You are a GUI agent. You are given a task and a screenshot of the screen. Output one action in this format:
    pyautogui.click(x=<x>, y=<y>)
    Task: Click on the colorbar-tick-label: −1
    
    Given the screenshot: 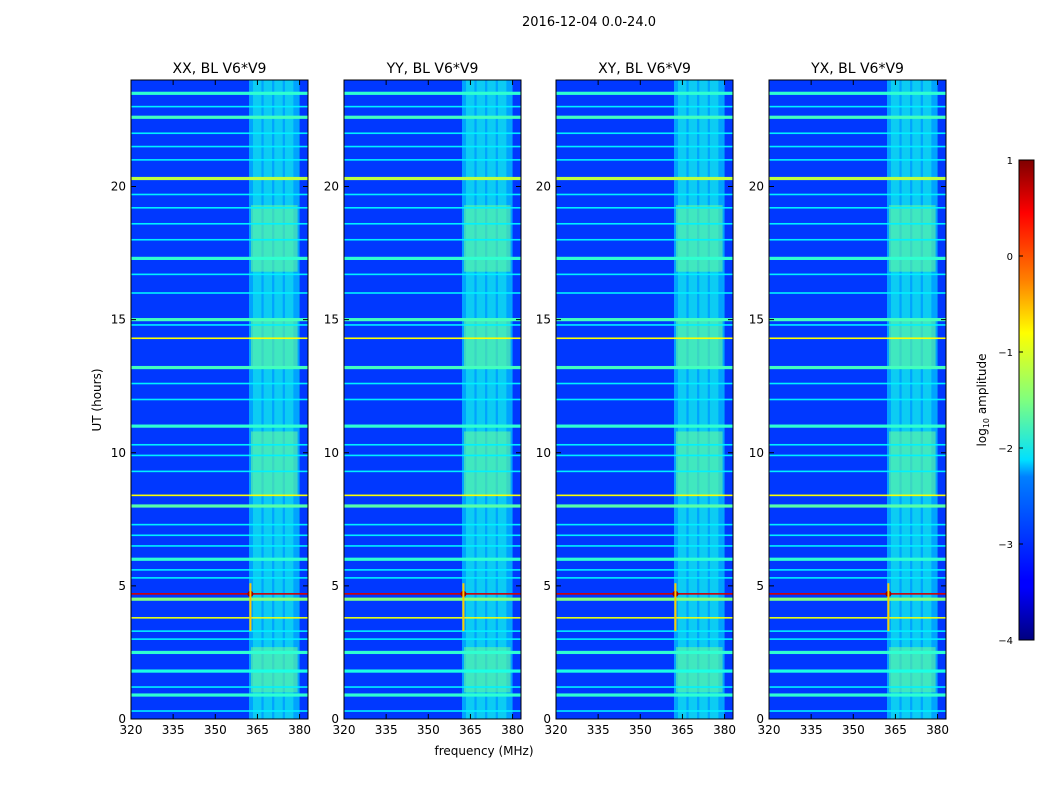 What is the action you would take?
    pyautogui.click(x=1005, y=353)
    